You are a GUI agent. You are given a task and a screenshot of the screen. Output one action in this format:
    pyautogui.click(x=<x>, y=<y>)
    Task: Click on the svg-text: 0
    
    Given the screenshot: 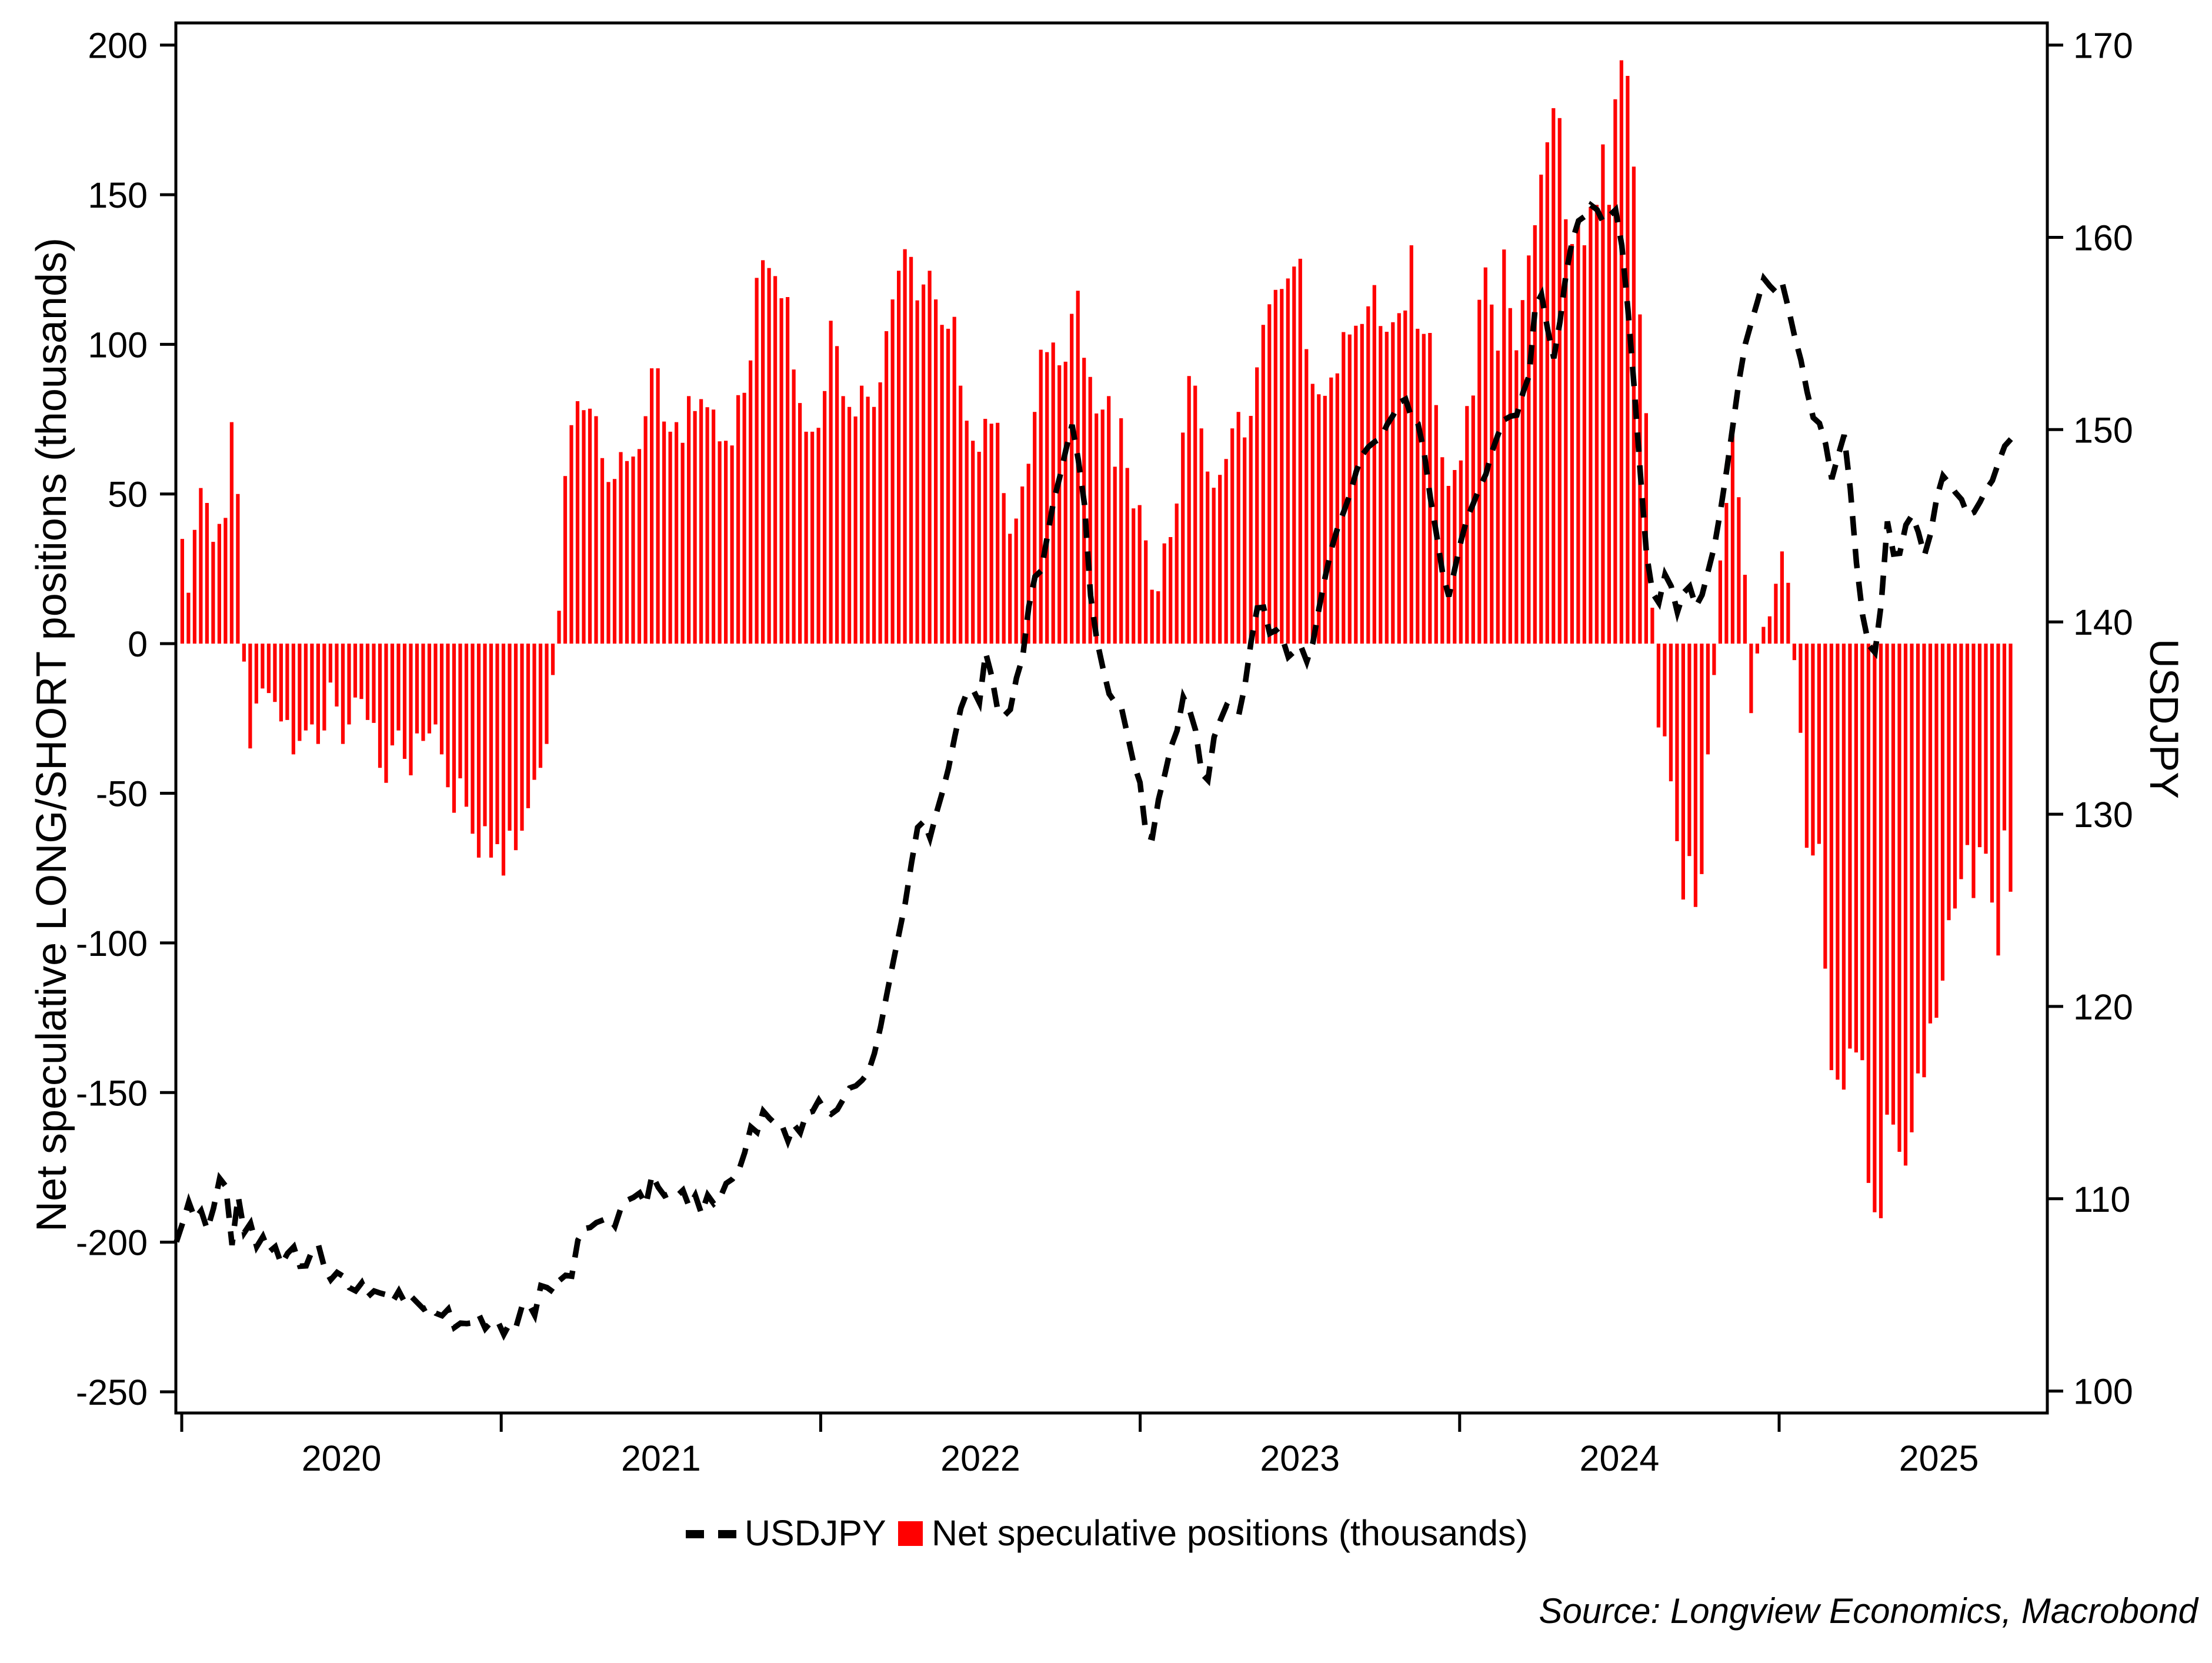 What is the action you would take?
    pyautogui.click(x=138, y=644)
    